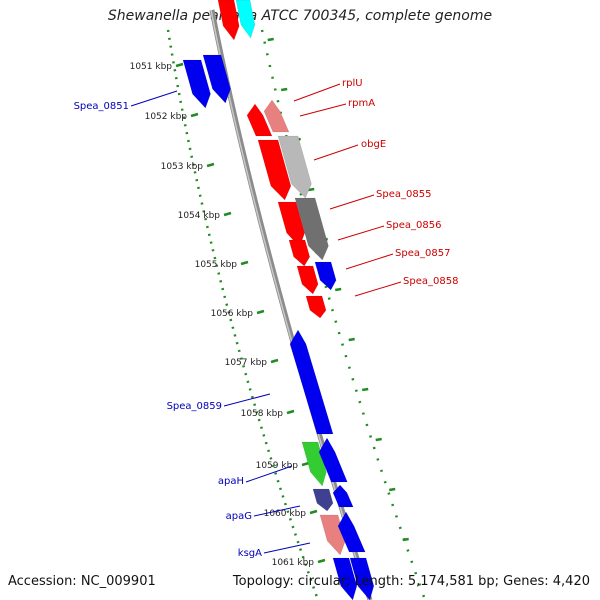 The width and height of the screenshot is (600, 600). What do you see at coordinates (228, 20) in the screenshot?
I see `gene-arrow-top` at bounding box center [228, 20].